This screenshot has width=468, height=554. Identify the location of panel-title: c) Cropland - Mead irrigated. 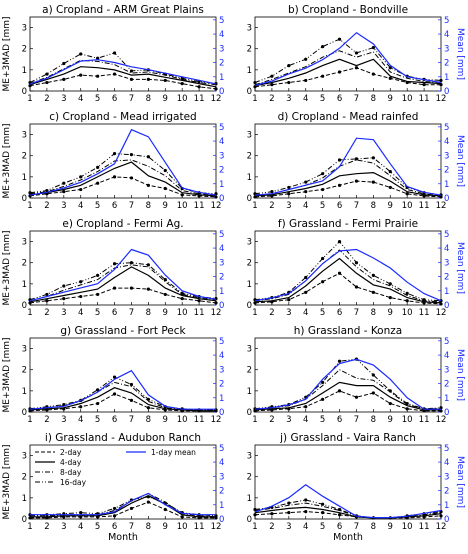
(122, 117).